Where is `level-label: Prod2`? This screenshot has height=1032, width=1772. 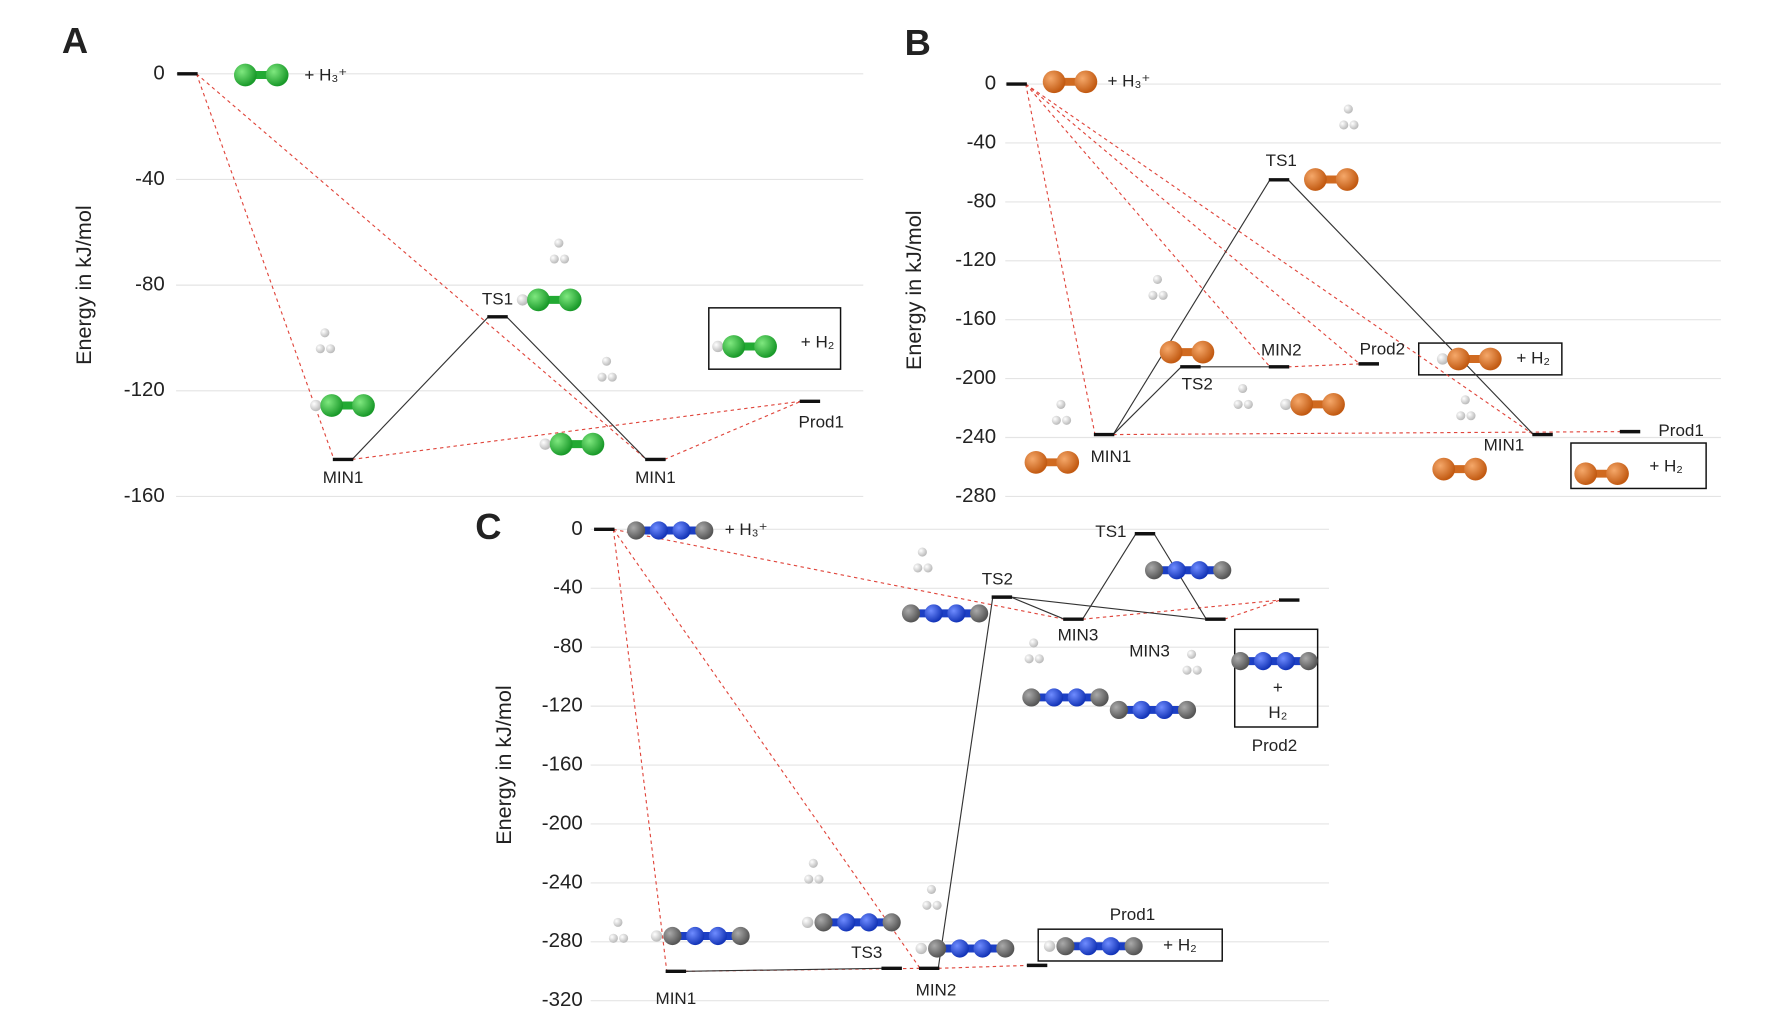
level-label: Prod2 is located at coordinates (1382, 349).